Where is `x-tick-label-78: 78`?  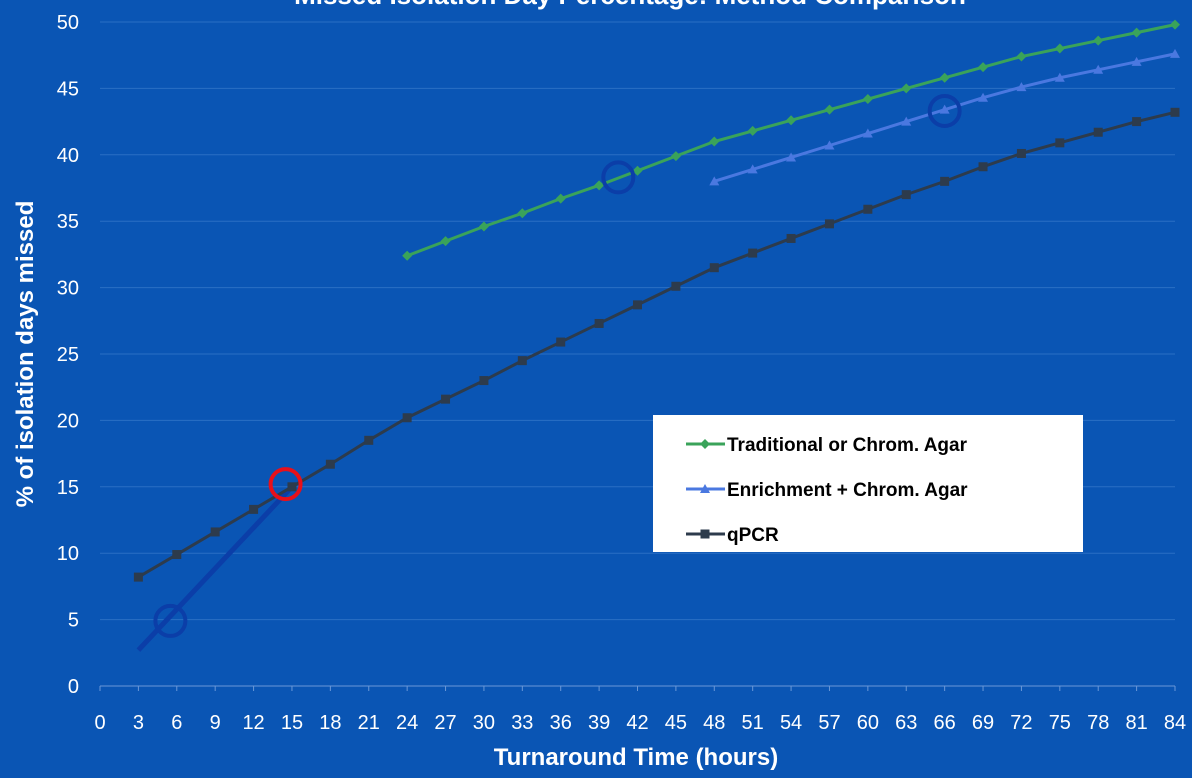 x-tick-label-78: 78 is located at coordinates (1098, 723).